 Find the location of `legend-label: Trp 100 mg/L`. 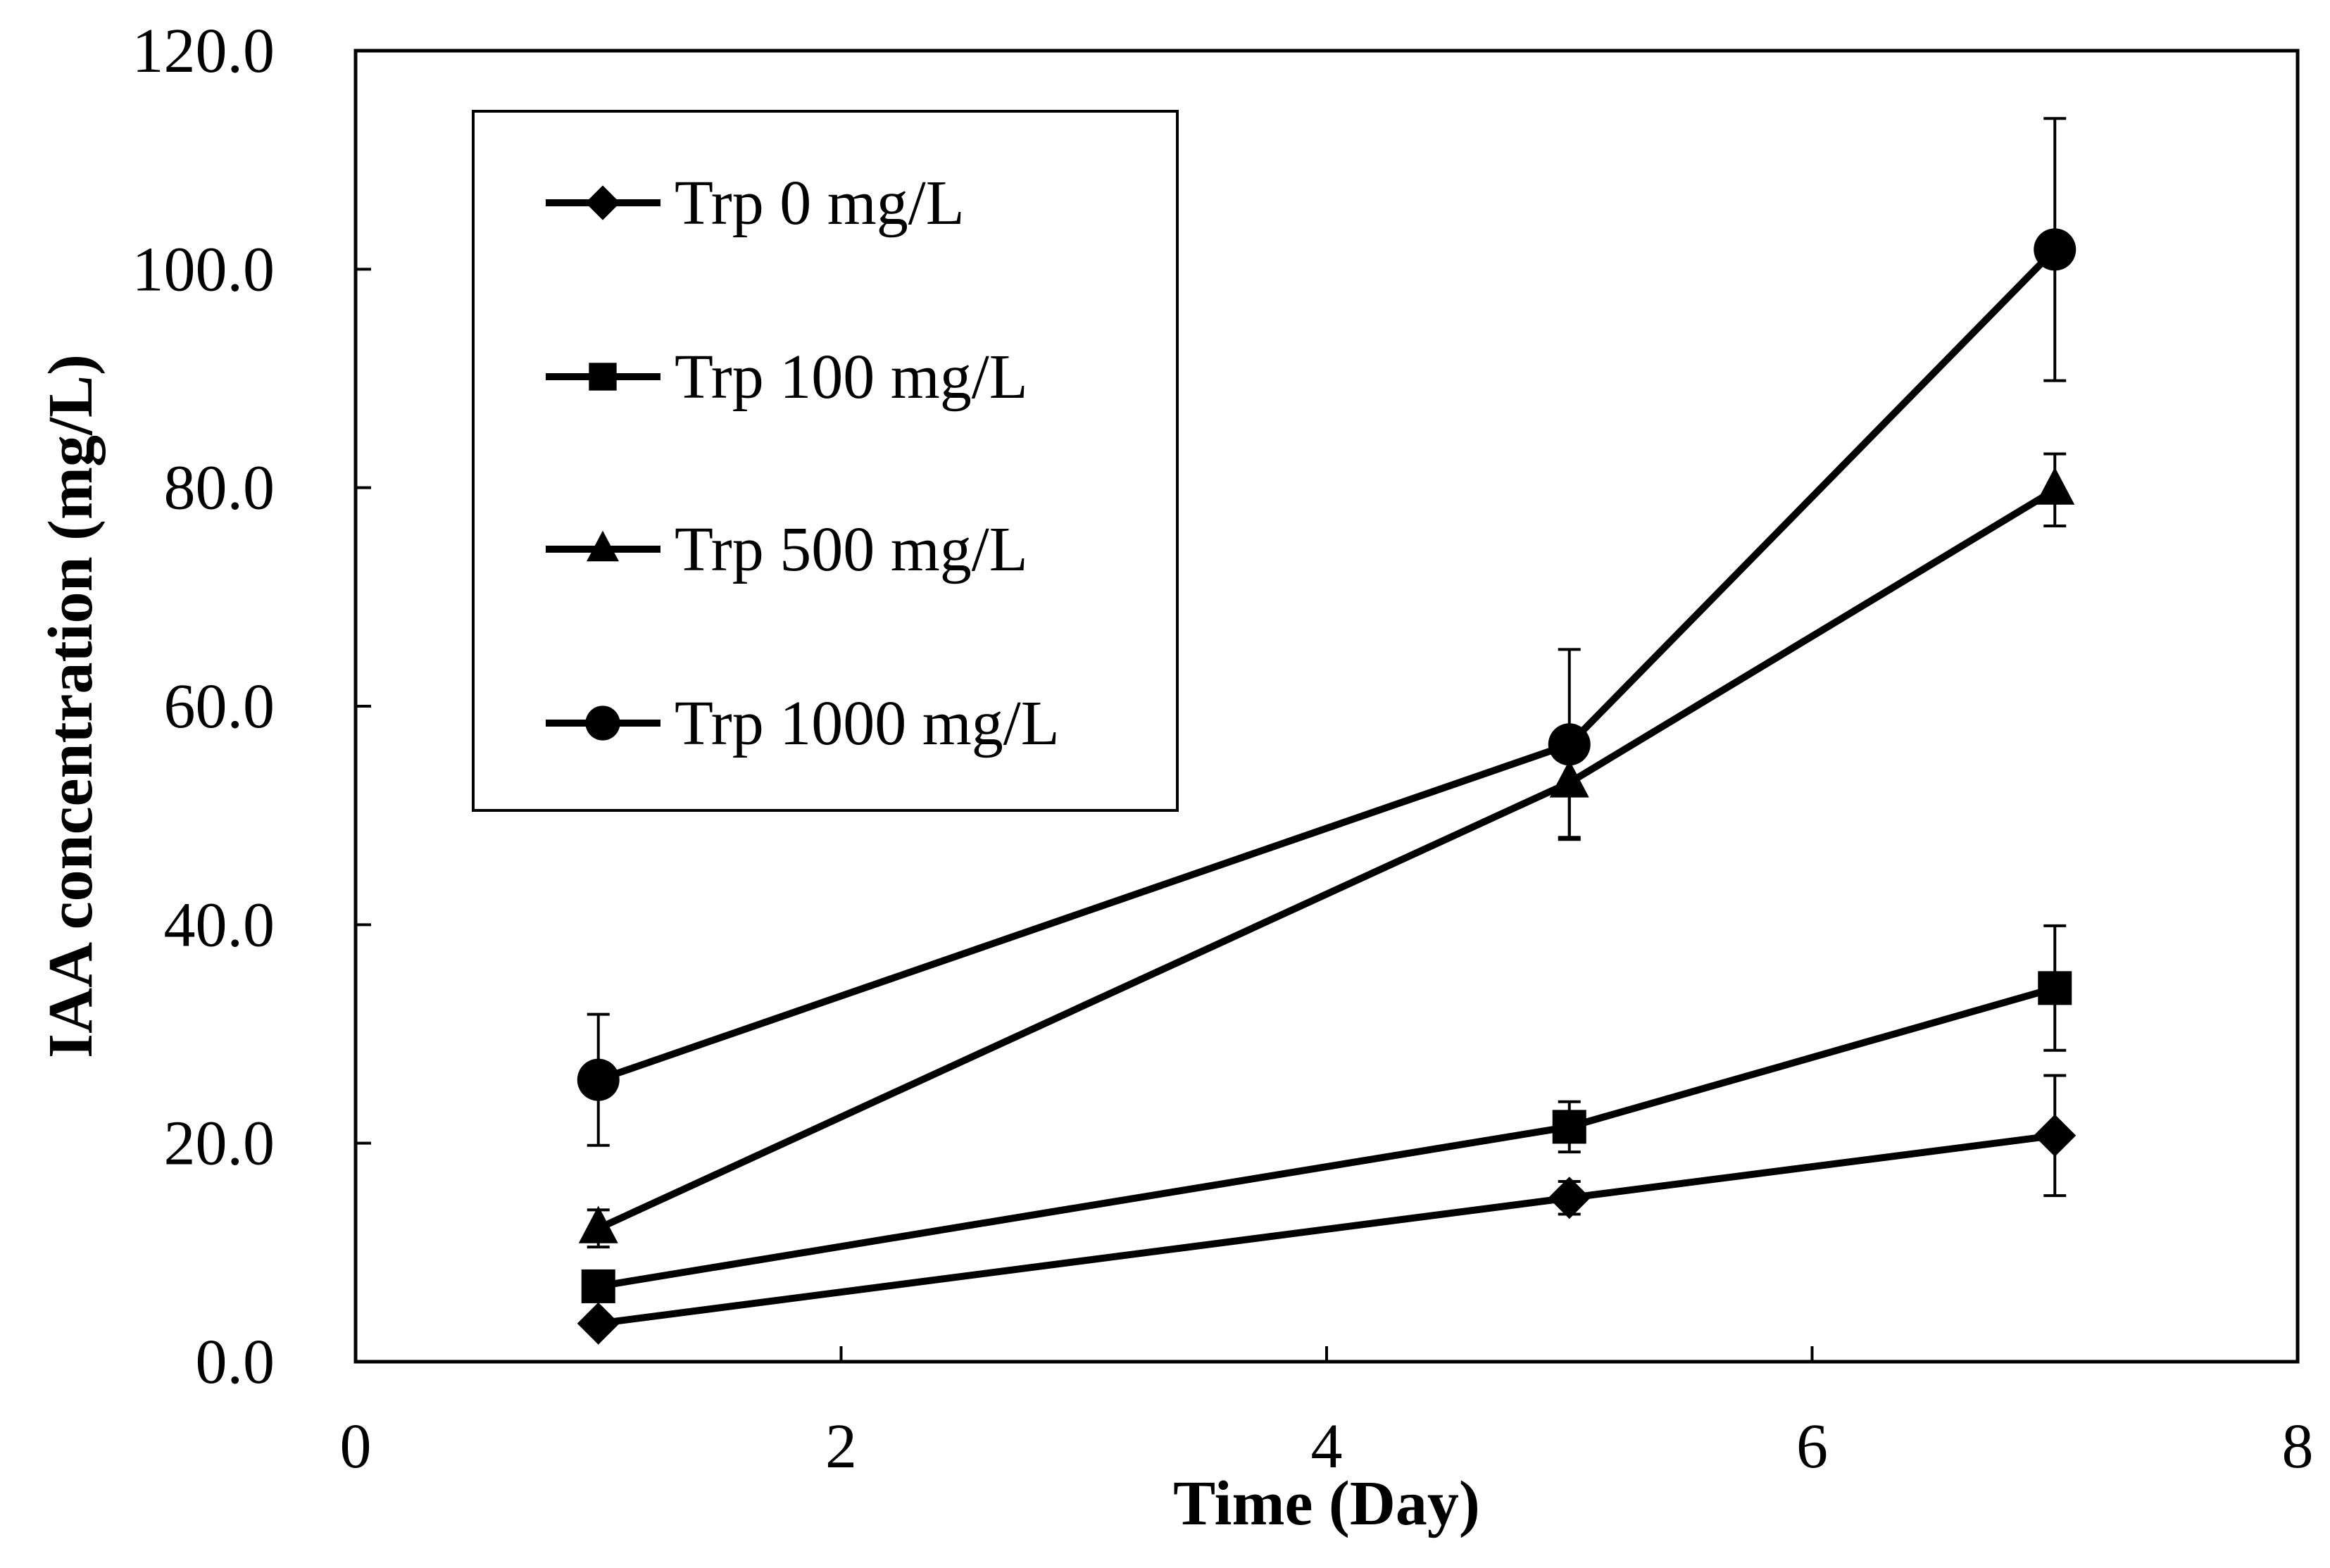

legend-label: Trp 100 mg/L is located at coordinates (851, 377).